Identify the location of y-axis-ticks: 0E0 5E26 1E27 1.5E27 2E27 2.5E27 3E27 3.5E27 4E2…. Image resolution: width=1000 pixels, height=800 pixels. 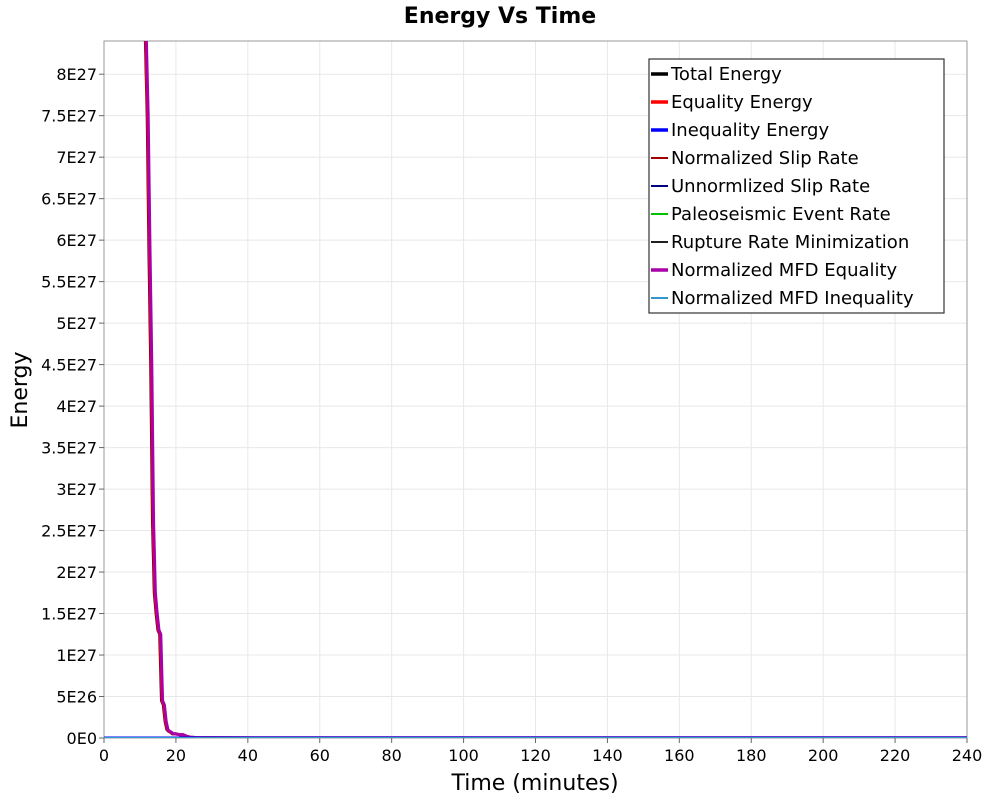
(72, 406).